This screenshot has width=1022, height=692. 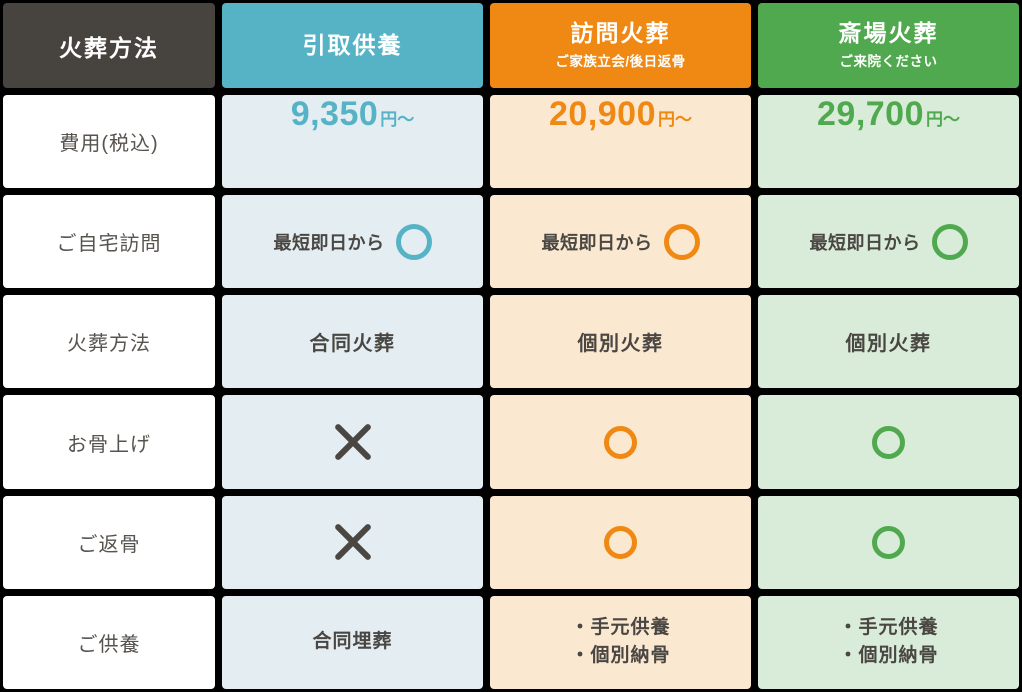 What do you see at coordinates (620, 142) in the screenshot?
I see `price-cell: 20,900 円〜` at bounding box center [620, 142].